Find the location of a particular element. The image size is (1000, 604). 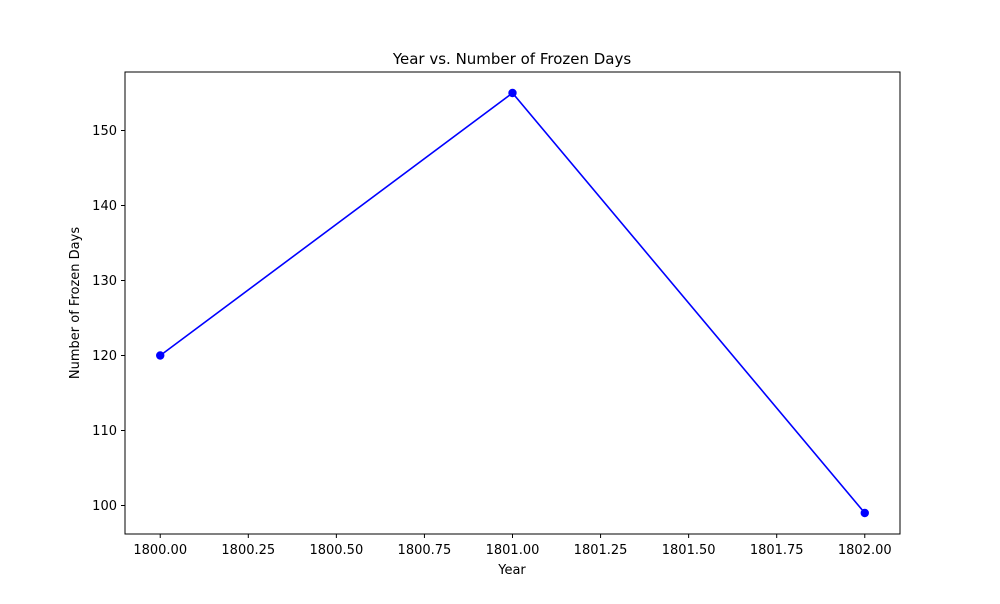

y-tick-label: 150 is located at coordinates (104, 131).